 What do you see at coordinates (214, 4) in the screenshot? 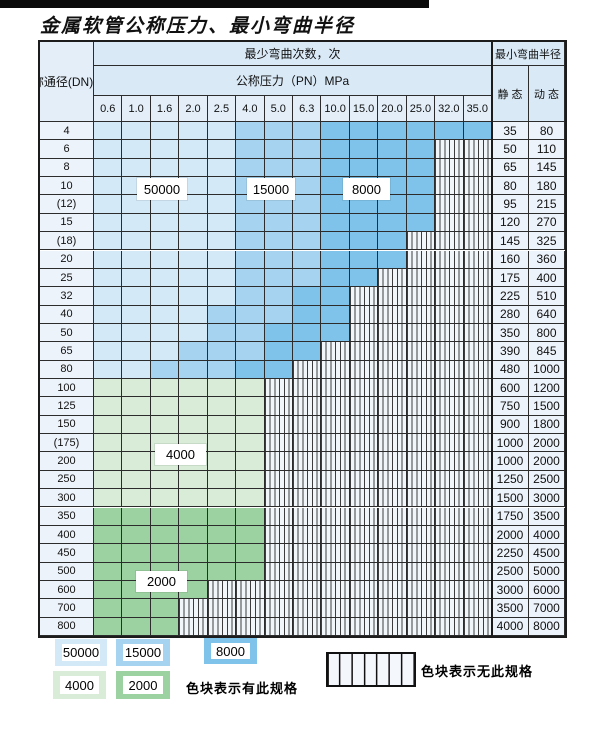
I see `scan-top-bar` at bounding box center [214, 4].